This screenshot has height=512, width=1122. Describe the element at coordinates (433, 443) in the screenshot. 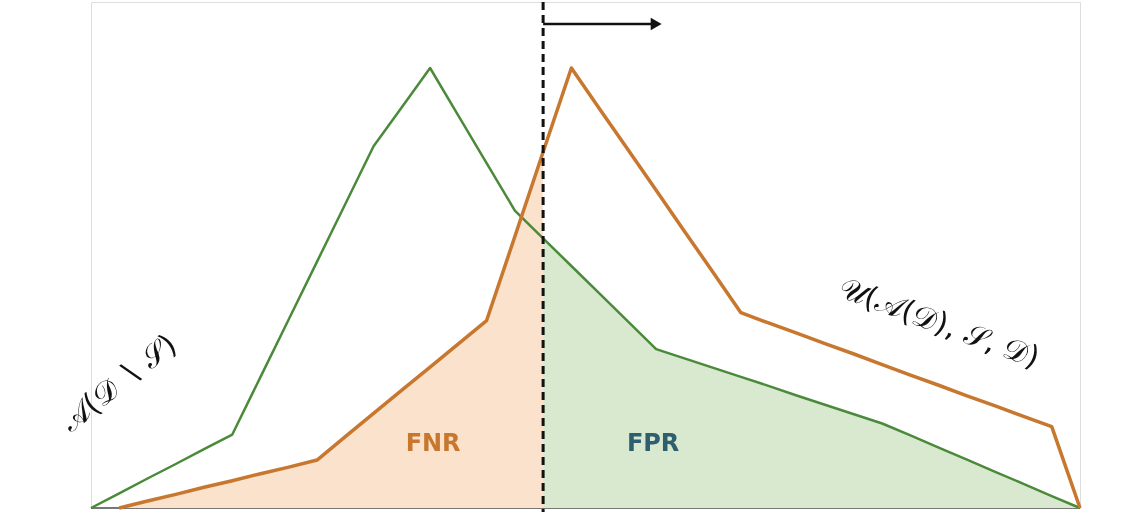

I see `annotation: FNR` at that location.